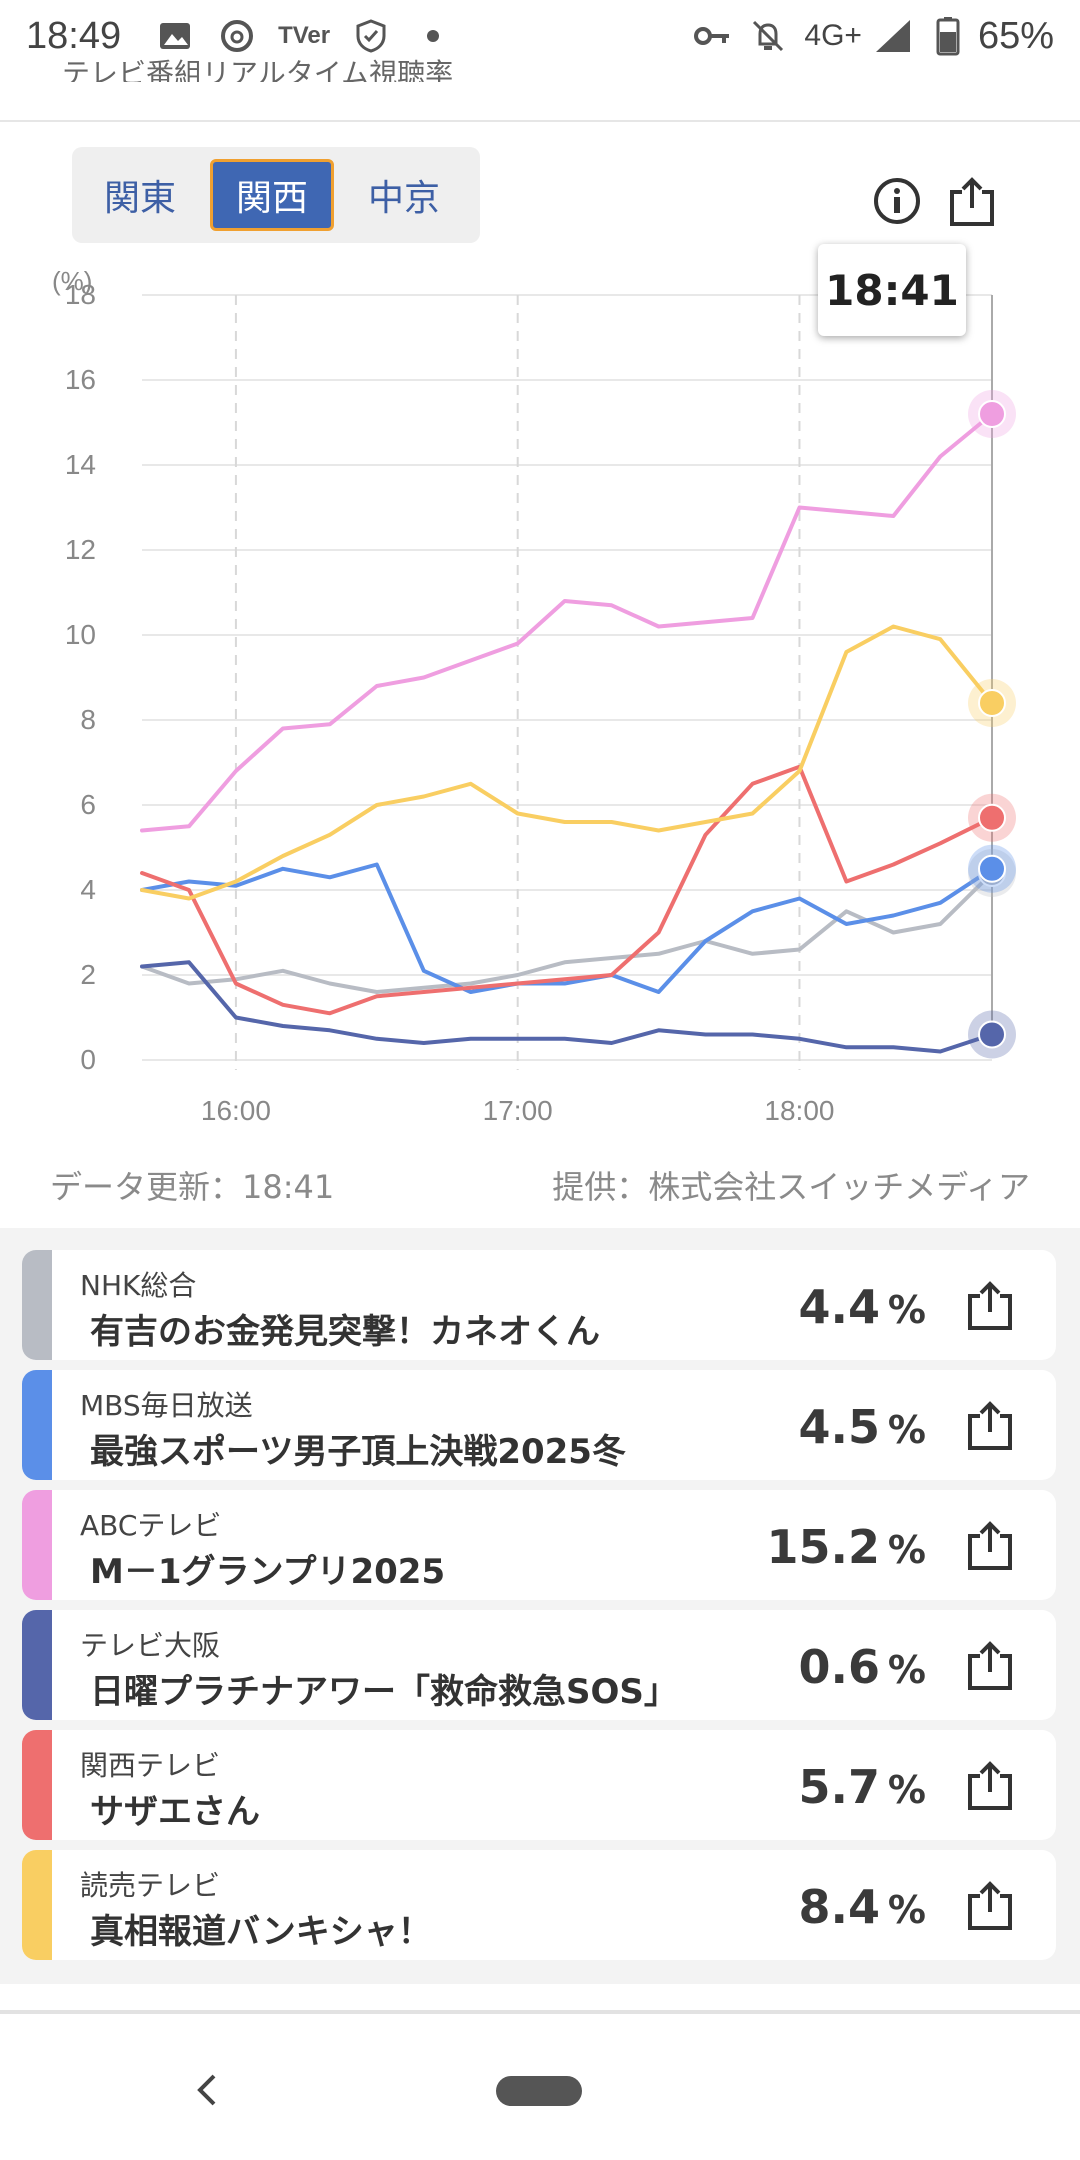  What do you see at coordinates (80, 677) in the screenshot?
I see `chart-y-ticks: 0 2 4 6 8 10 12 14 16 18` at bounding box center [80, 677].